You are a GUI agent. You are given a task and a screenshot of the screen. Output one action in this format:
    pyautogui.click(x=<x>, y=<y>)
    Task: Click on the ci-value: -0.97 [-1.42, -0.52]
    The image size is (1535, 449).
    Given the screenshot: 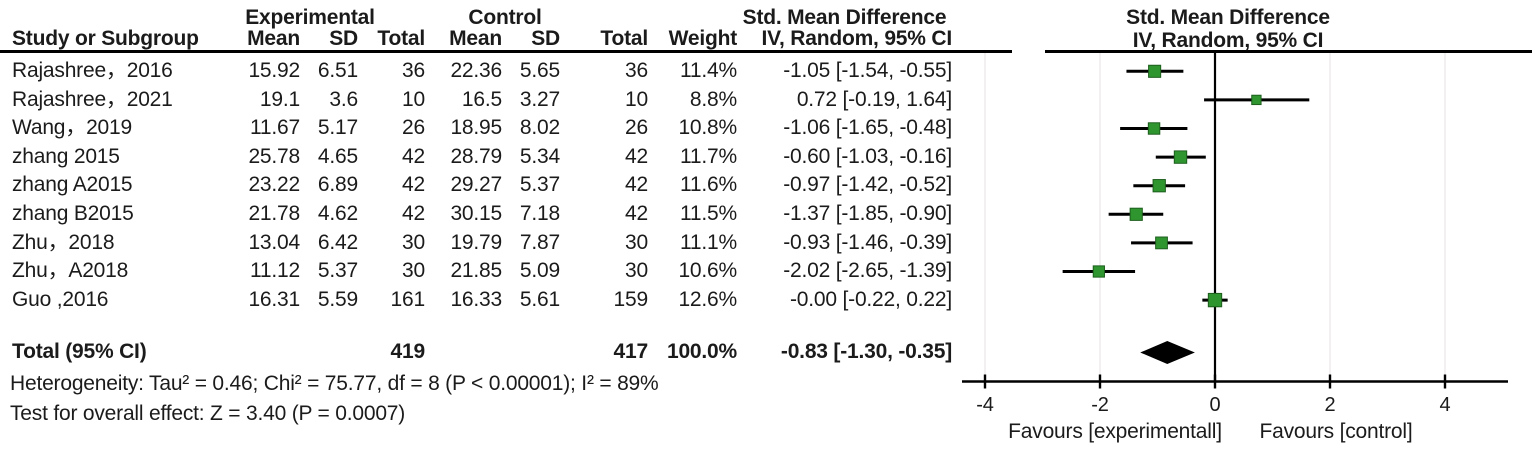 What is the action you would take?
    pyautogui.click(x=867, y=185)
    